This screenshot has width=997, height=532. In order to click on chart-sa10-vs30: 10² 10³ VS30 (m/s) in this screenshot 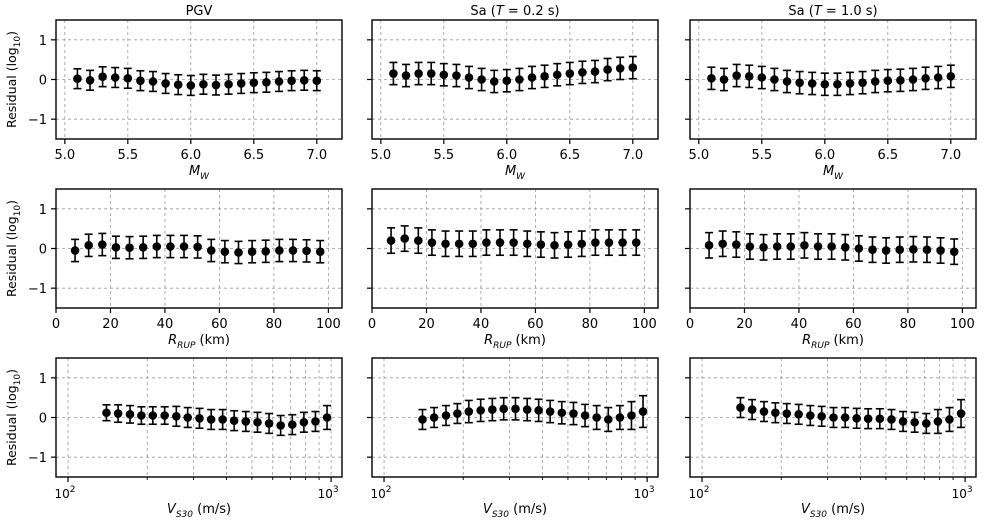, I will do `click(831, 438)`.